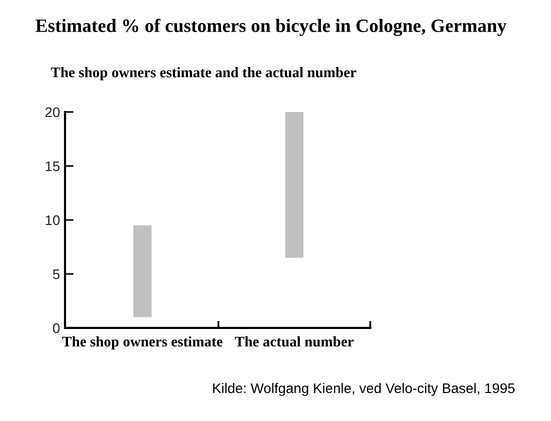  I want to click on y-tick-label: 5, so click(56, 274).